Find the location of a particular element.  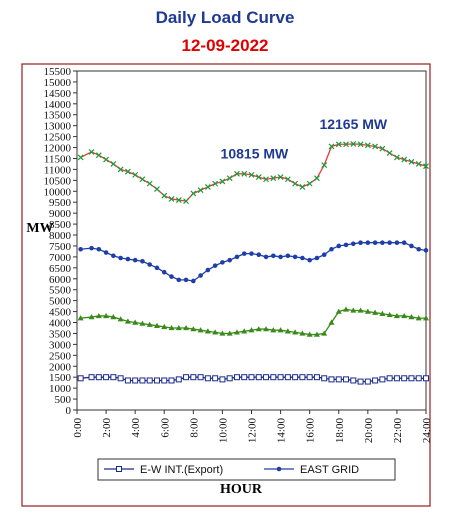

y-tick-label: 5000 is located at coordinates (60, 302).